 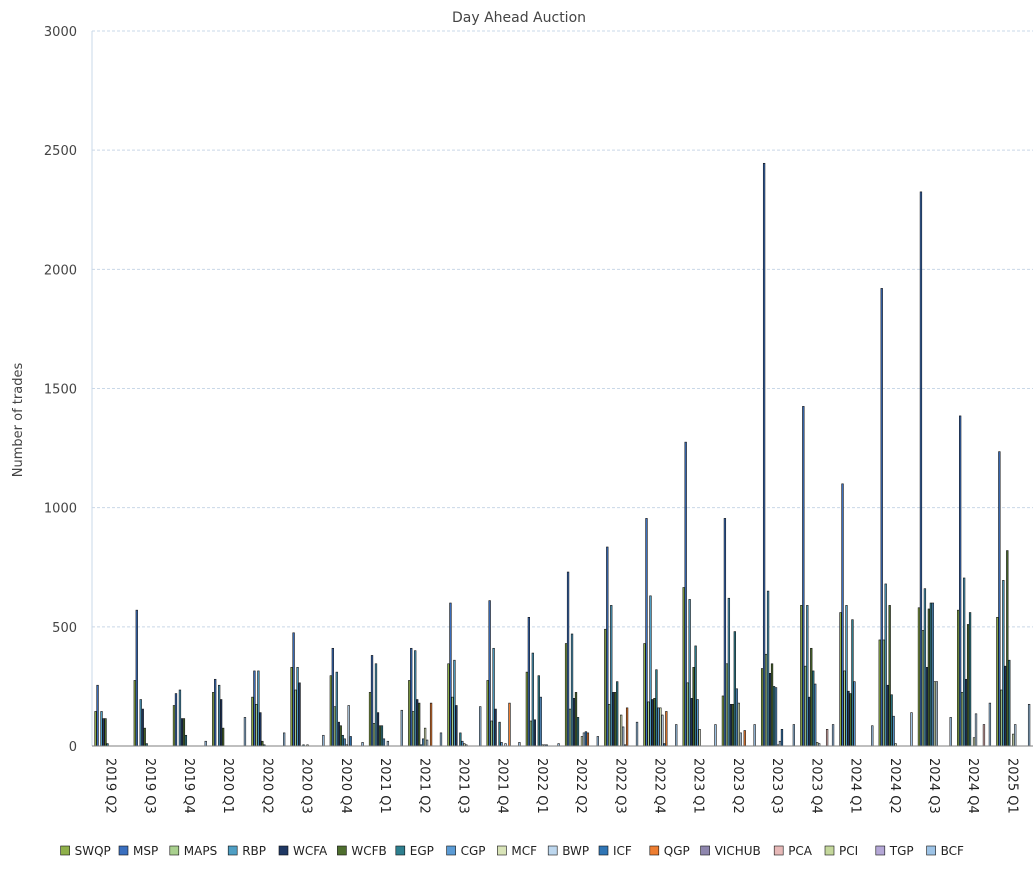 I want to click on bar-bwp-2024-q3, so click(x=936, y=714).